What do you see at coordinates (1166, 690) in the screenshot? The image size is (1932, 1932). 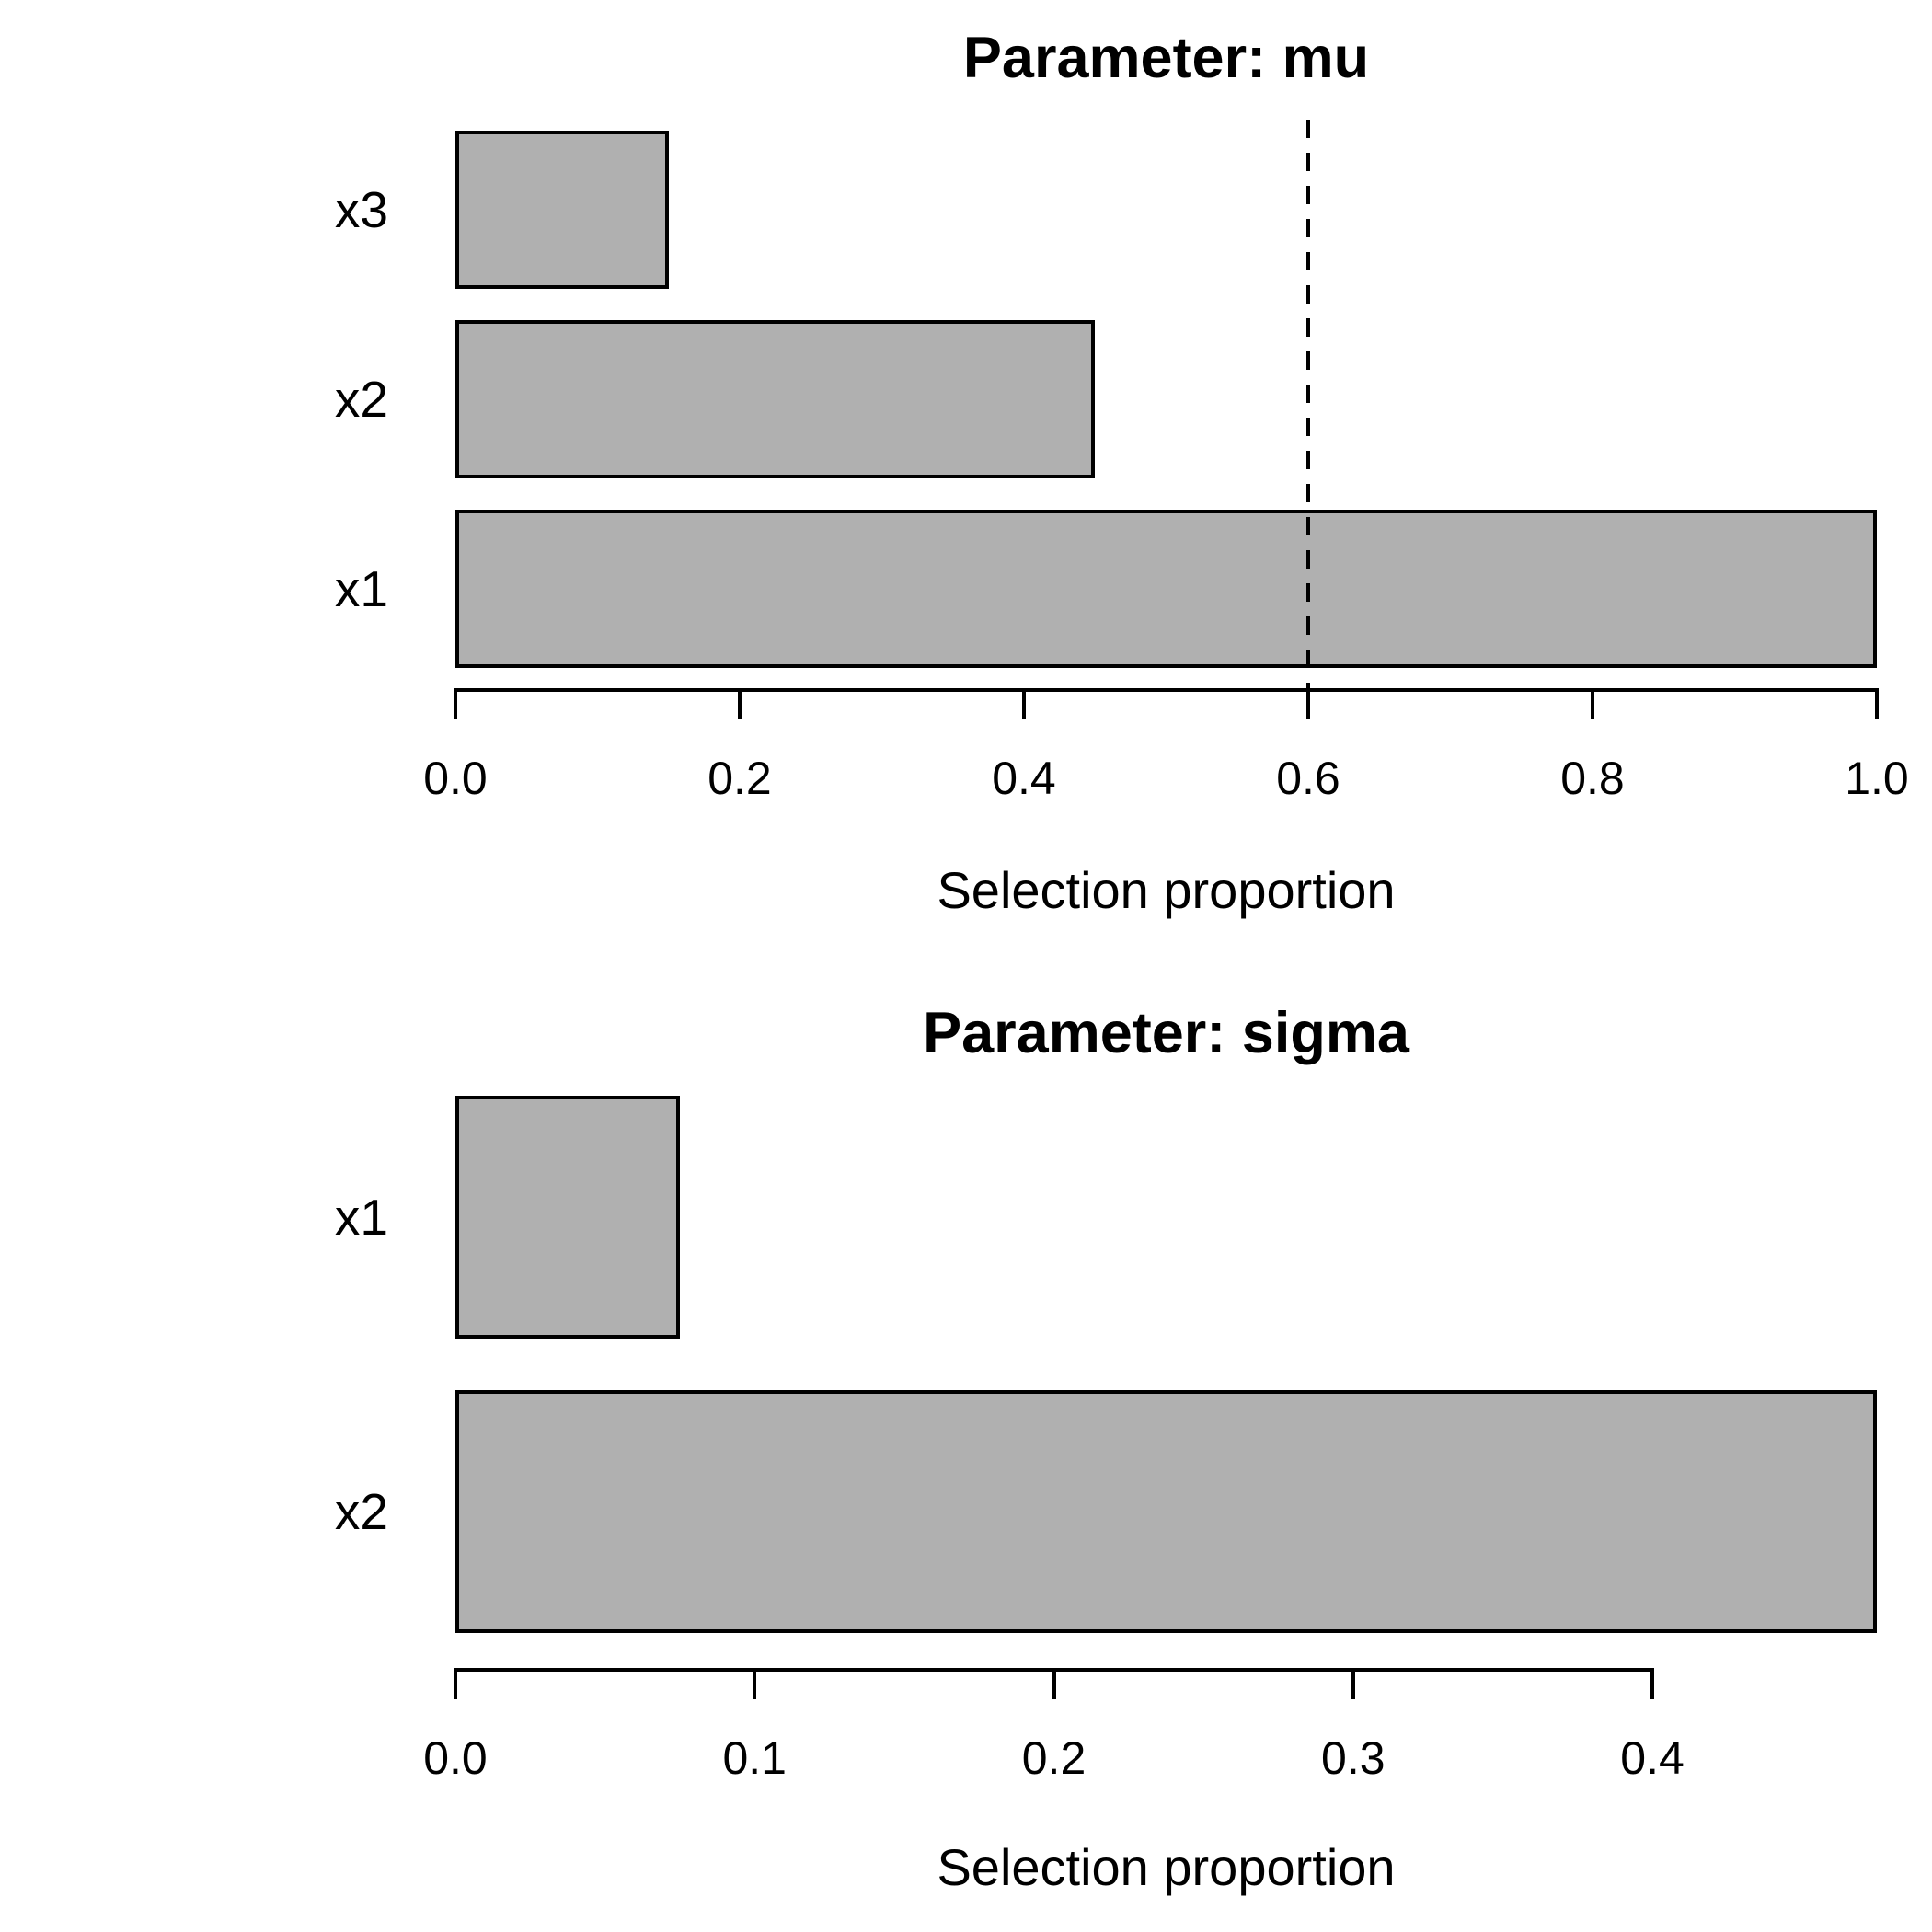 I see `x-axis-line` at bounding box center [1166, 690].